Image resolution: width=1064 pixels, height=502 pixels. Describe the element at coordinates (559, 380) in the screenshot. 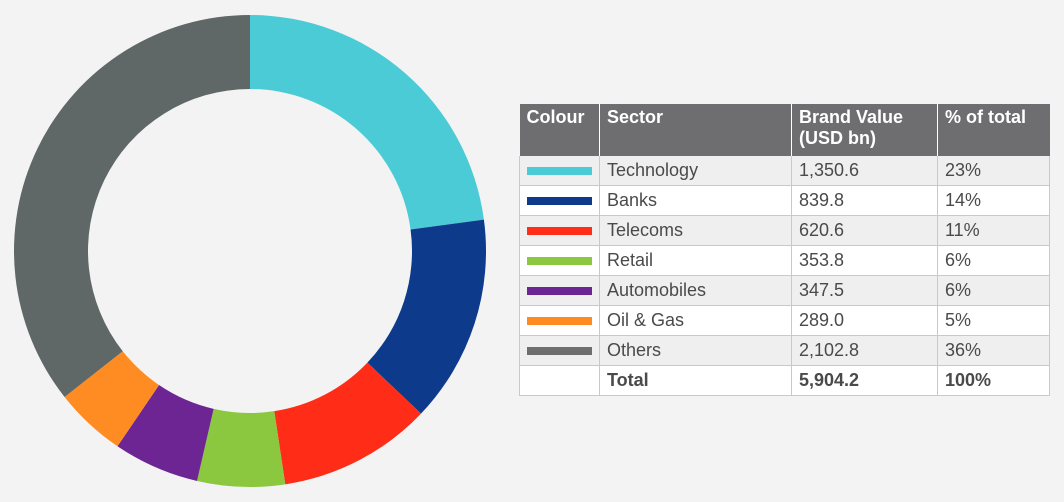

I see `total-swatch-cell` at that location.